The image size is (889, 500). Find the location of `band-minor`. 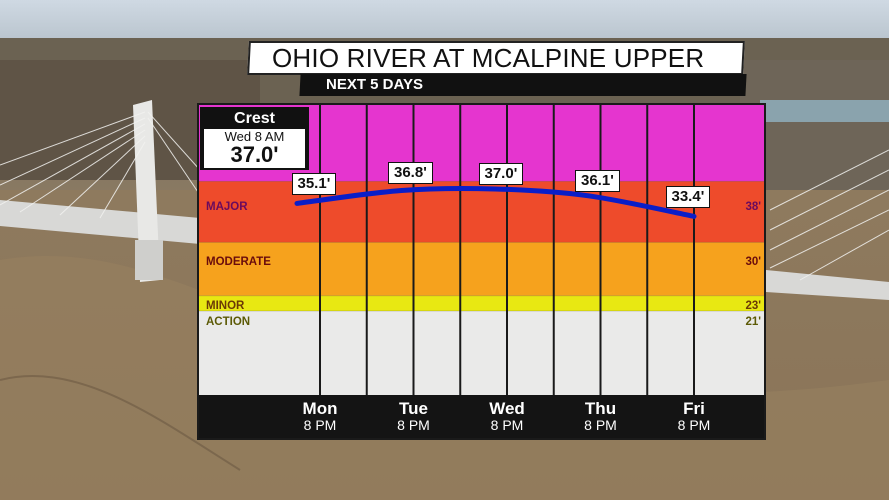

band-minor is located at coordinates (481, 269).